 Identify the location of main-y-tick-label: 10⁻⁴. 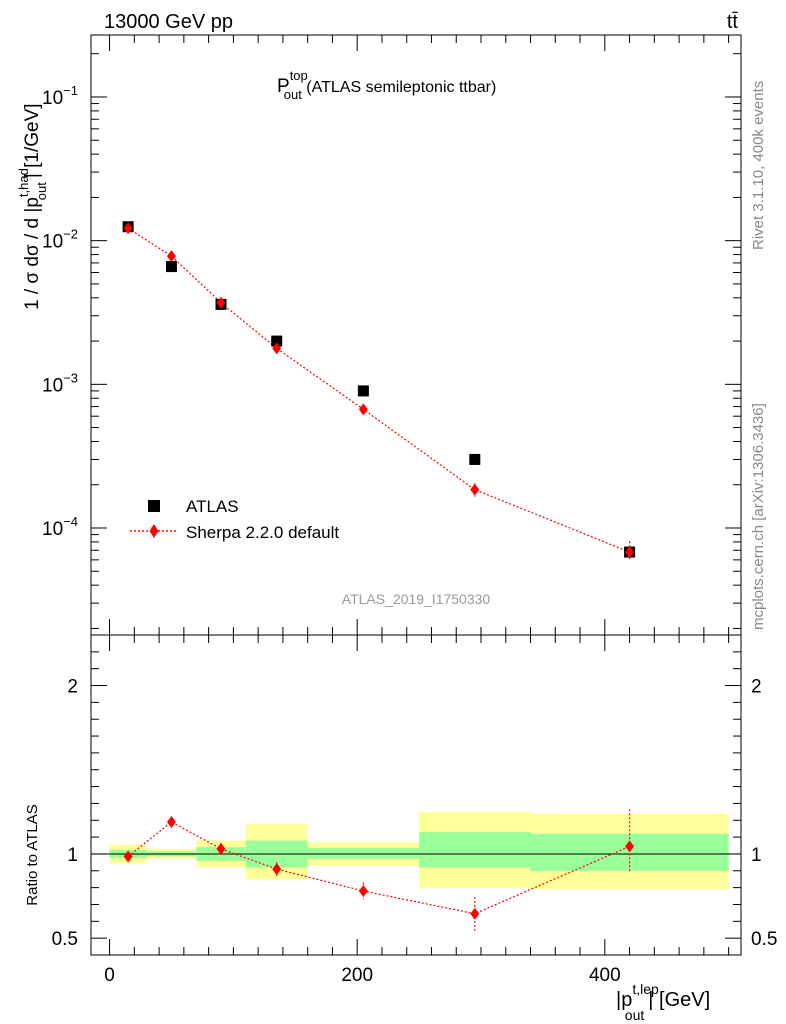
(60, 527).